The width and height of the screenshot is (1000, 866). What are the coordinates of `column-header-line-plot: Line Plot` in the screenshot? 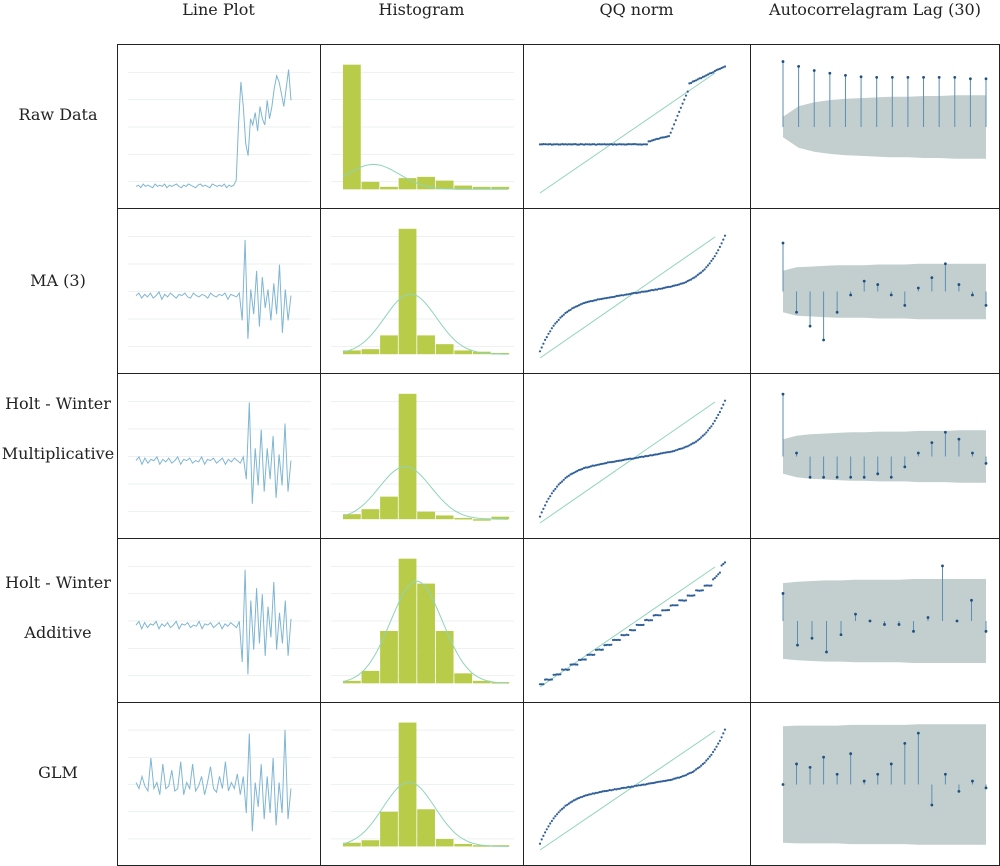 It's located at (218, 9).